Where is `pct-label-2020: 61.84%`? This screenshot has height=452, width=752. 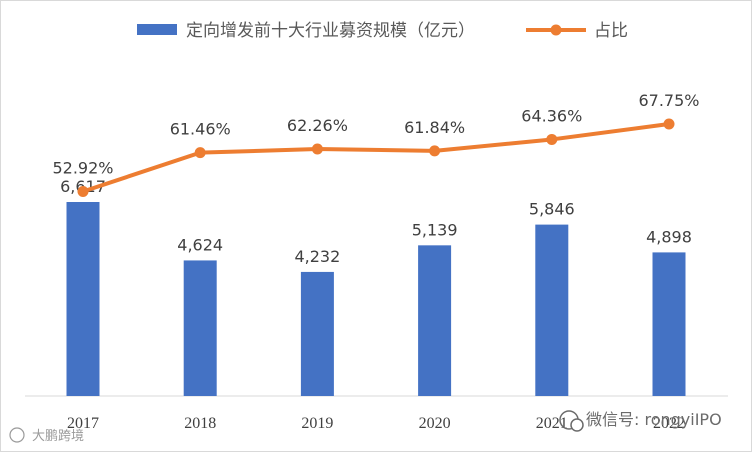 pct-label-2020: 61.84% is located at coordinates (434, 127).